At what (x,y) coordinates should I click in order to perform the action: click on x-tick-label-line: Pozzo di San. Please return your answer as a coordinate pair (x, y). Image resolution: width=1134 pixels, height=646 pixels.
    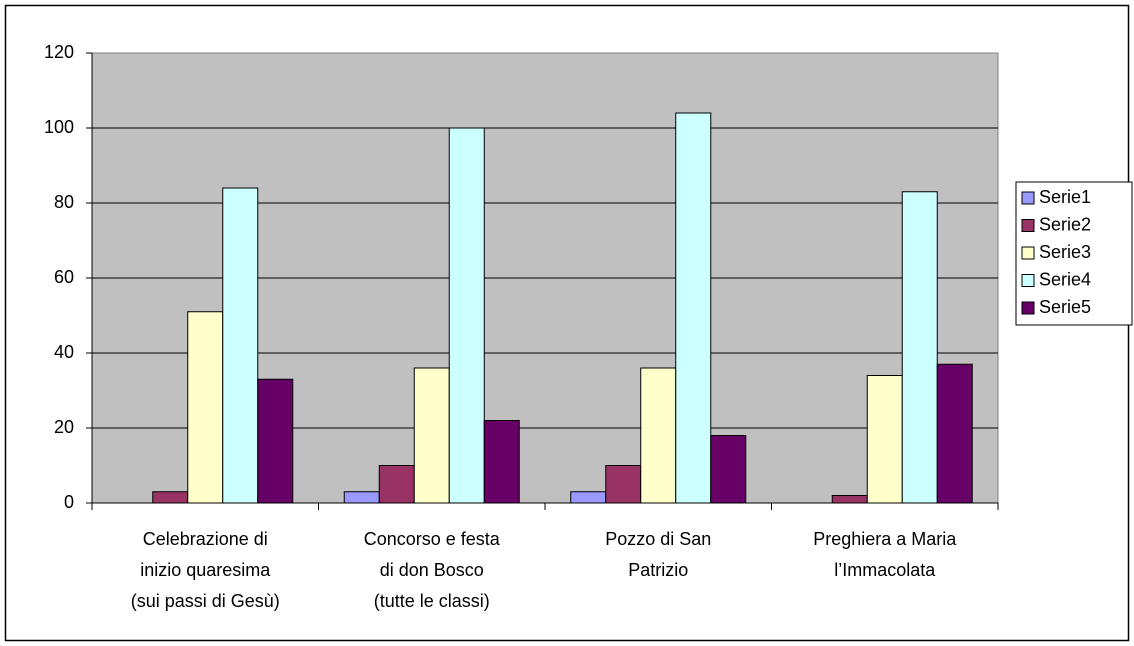
    Looking at the image, I should click on (658, 539).